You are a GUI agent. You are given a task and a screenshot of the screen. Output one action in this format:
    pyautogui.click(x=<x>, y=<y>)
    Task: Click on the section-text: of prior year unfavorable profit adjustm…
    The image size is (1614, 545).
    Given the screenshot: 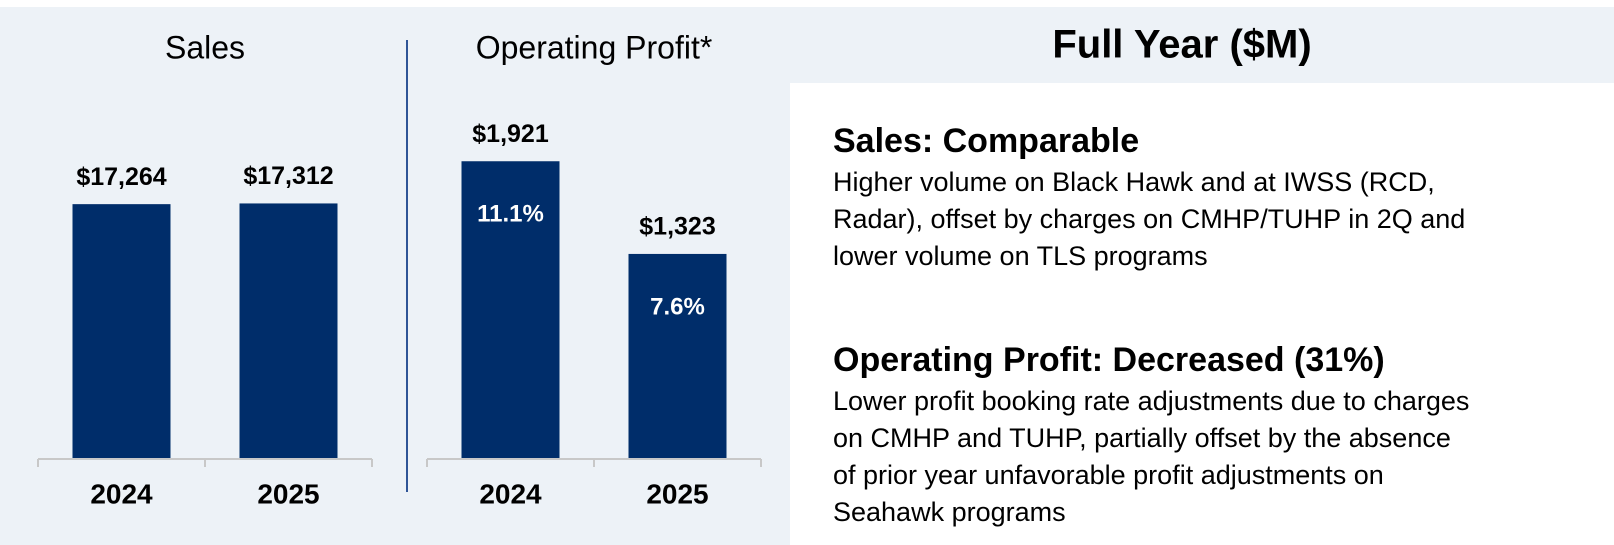 What is the action you would take?
    pyautogui.click(x=1108, y=475)
    